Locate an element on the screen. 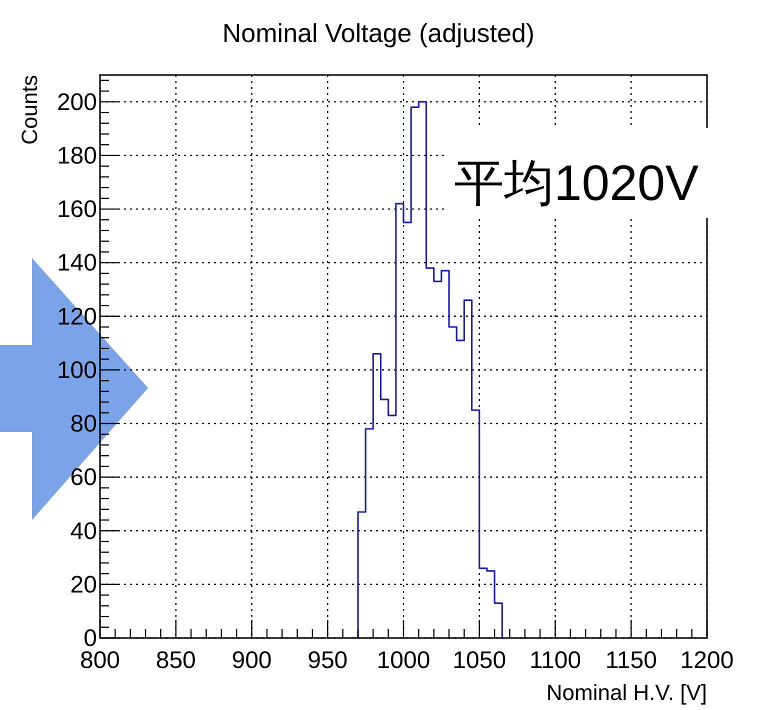 This screenshot has height=710, width=758. y-tick-label: 80 is located at coordinates (83, 424).